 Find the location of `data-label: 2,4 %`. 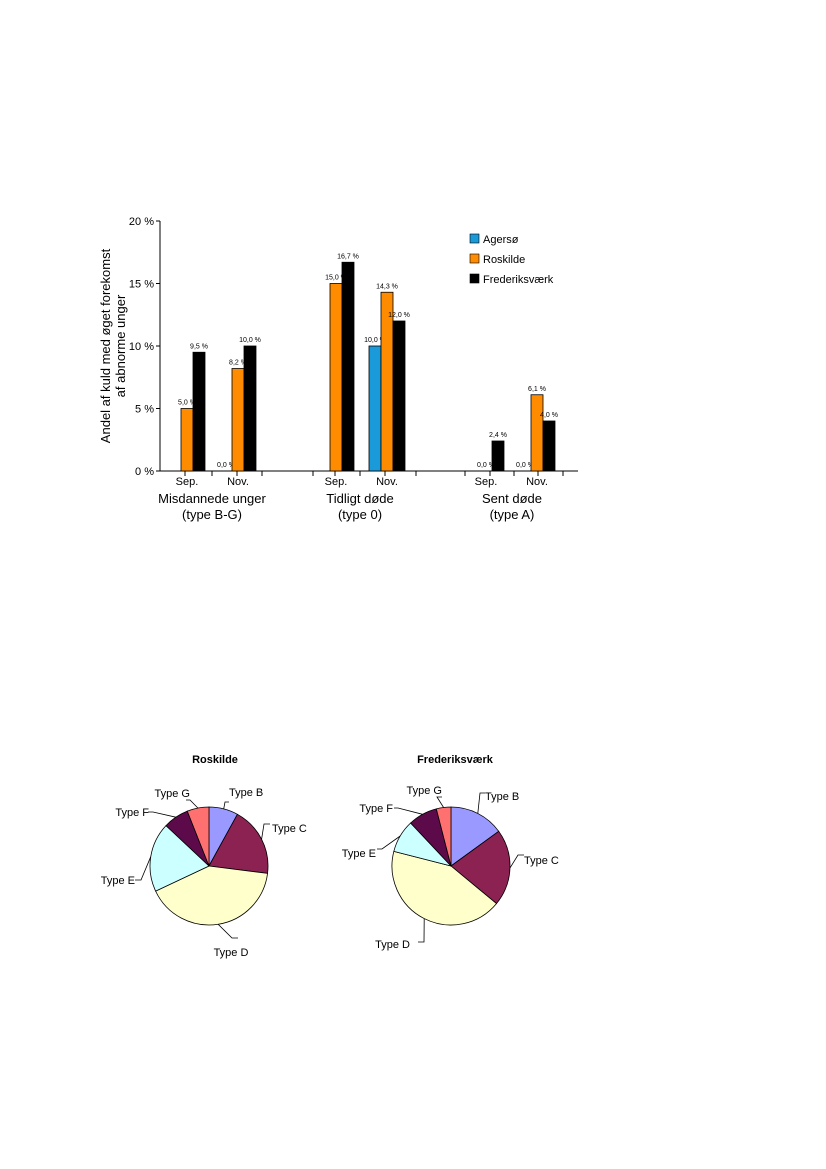

data-label: 2,4 % is located at coordinates (498, 435).